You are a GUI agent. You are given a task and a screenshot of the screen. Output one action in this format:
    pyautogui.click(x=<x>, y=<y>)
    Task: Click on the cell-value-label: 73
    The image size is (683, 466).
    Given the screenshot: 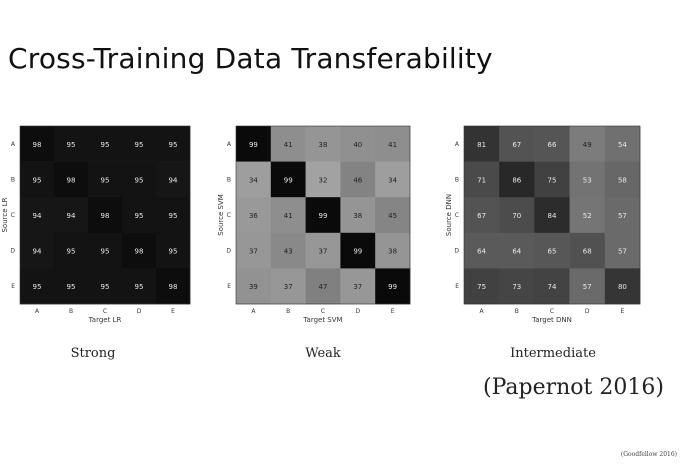 What is the action you would take?
    pyautogui.click(x=516, y=287)
    